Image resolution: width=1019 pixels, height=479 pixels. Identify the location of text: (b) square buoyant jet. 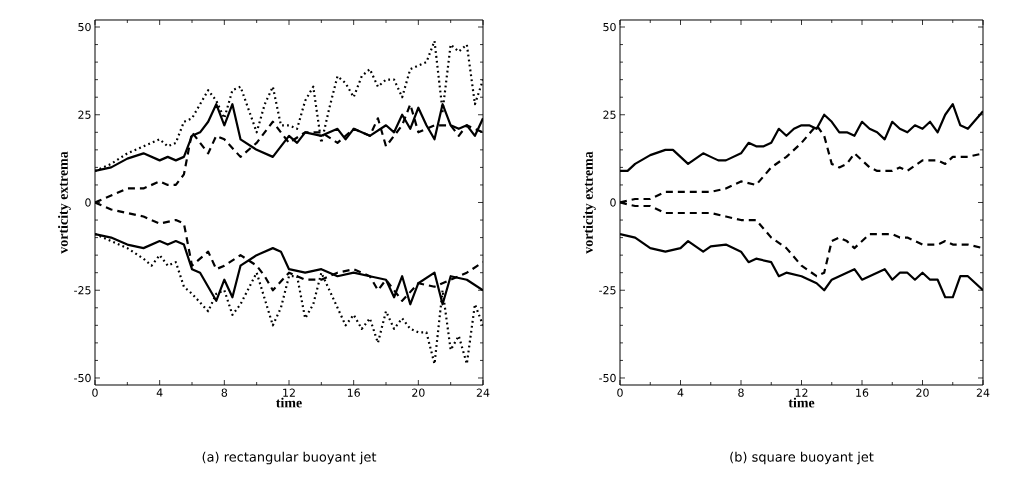
(802, 458).